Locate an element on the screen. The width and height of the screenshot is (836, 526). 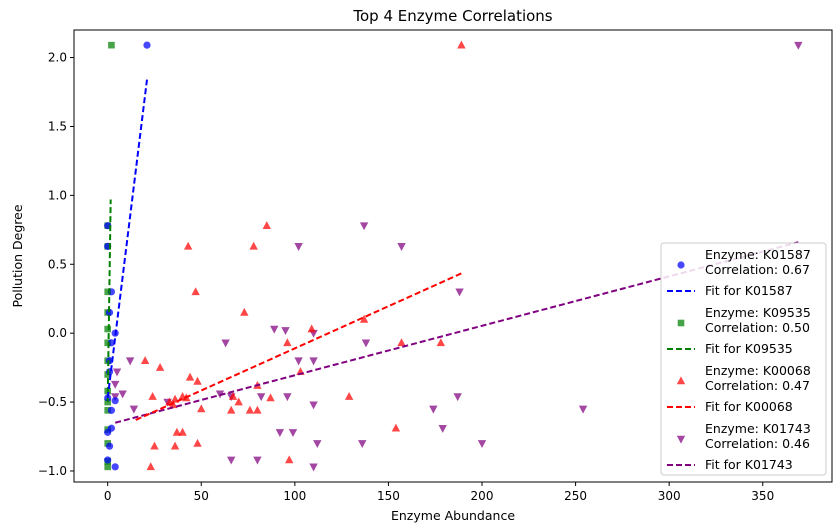
y-tick-label: −0.5 is located at coordinates (52, 402).